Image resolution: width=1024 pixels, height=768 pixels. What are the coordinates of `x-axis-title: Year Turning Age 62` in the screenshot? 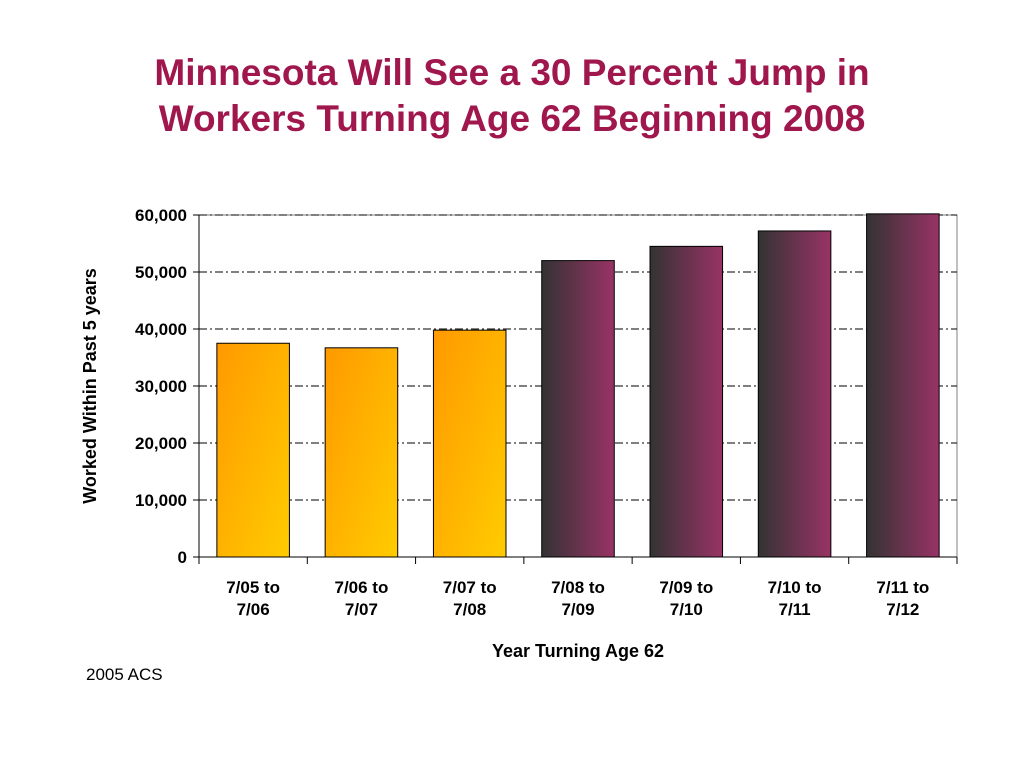 It's located at (578, 651).